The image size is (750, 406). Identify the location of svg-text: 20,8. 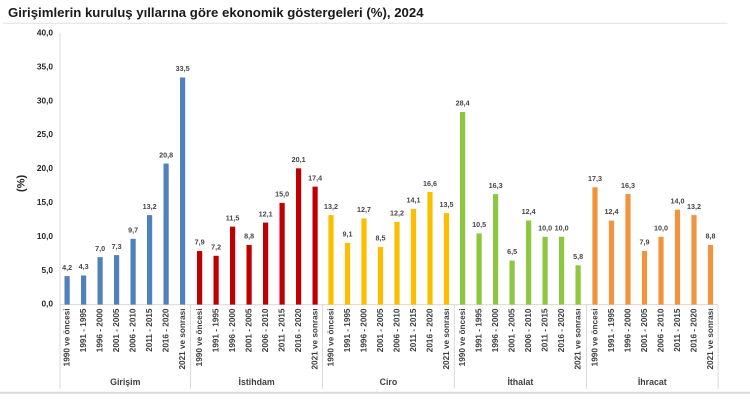
(166, 154).